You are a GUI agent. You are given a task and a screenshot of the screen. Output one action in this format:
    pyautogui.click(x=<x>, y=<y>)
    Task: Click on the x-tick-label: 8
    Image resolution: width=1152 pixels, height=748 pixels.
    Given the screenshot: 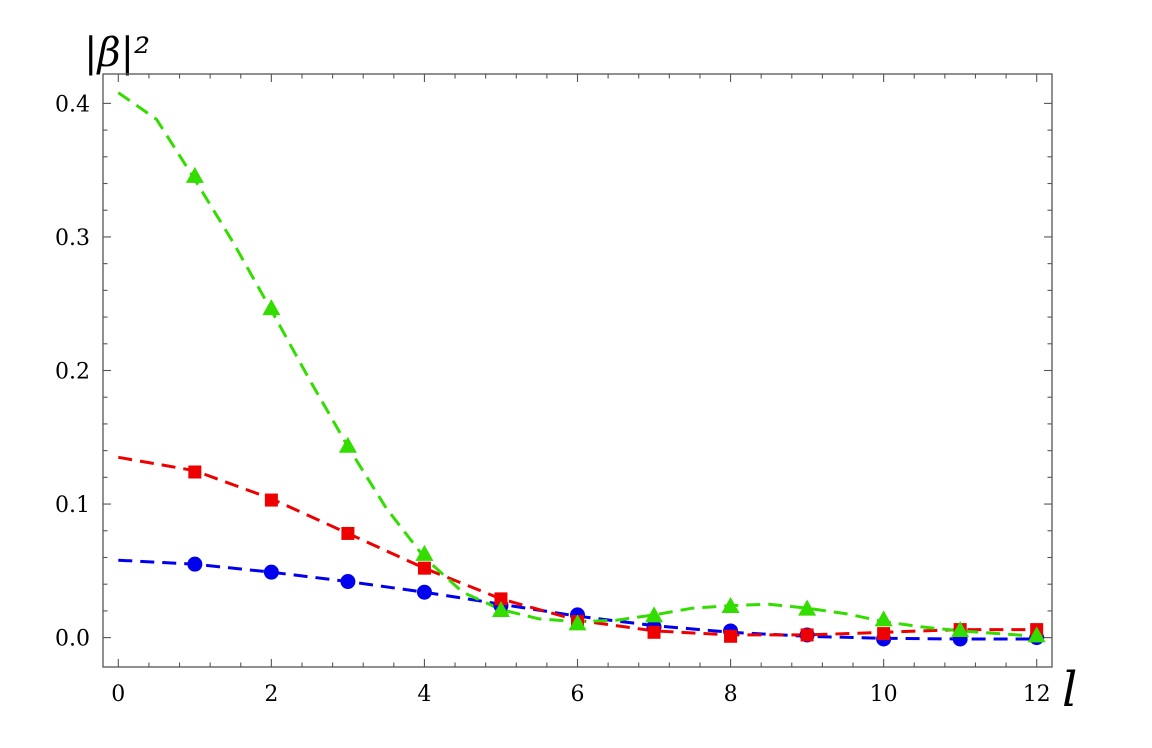 What is the action you would take?
    pyautogui.click(x=731, y=694)
    